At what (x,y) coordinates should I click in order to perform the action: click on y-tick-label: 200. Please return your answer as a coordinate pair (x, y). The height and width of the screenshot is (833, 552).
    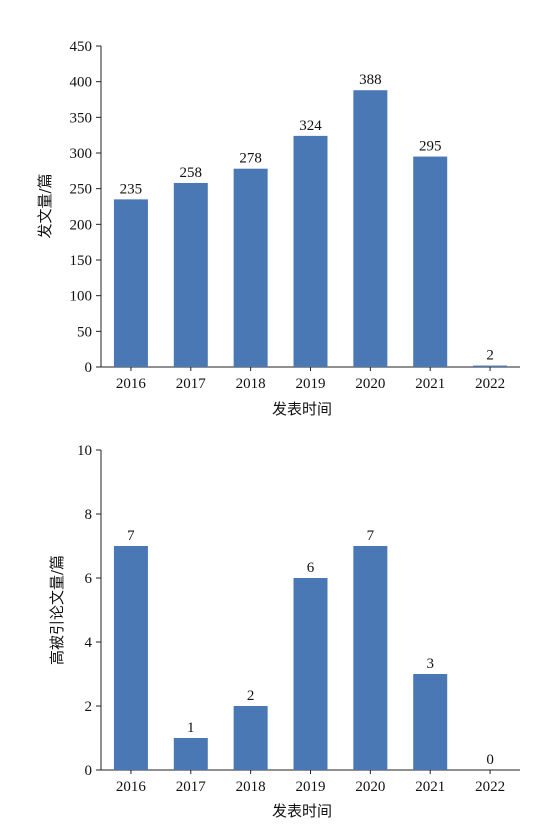
    Looking at the image, I should click on (81, 225).